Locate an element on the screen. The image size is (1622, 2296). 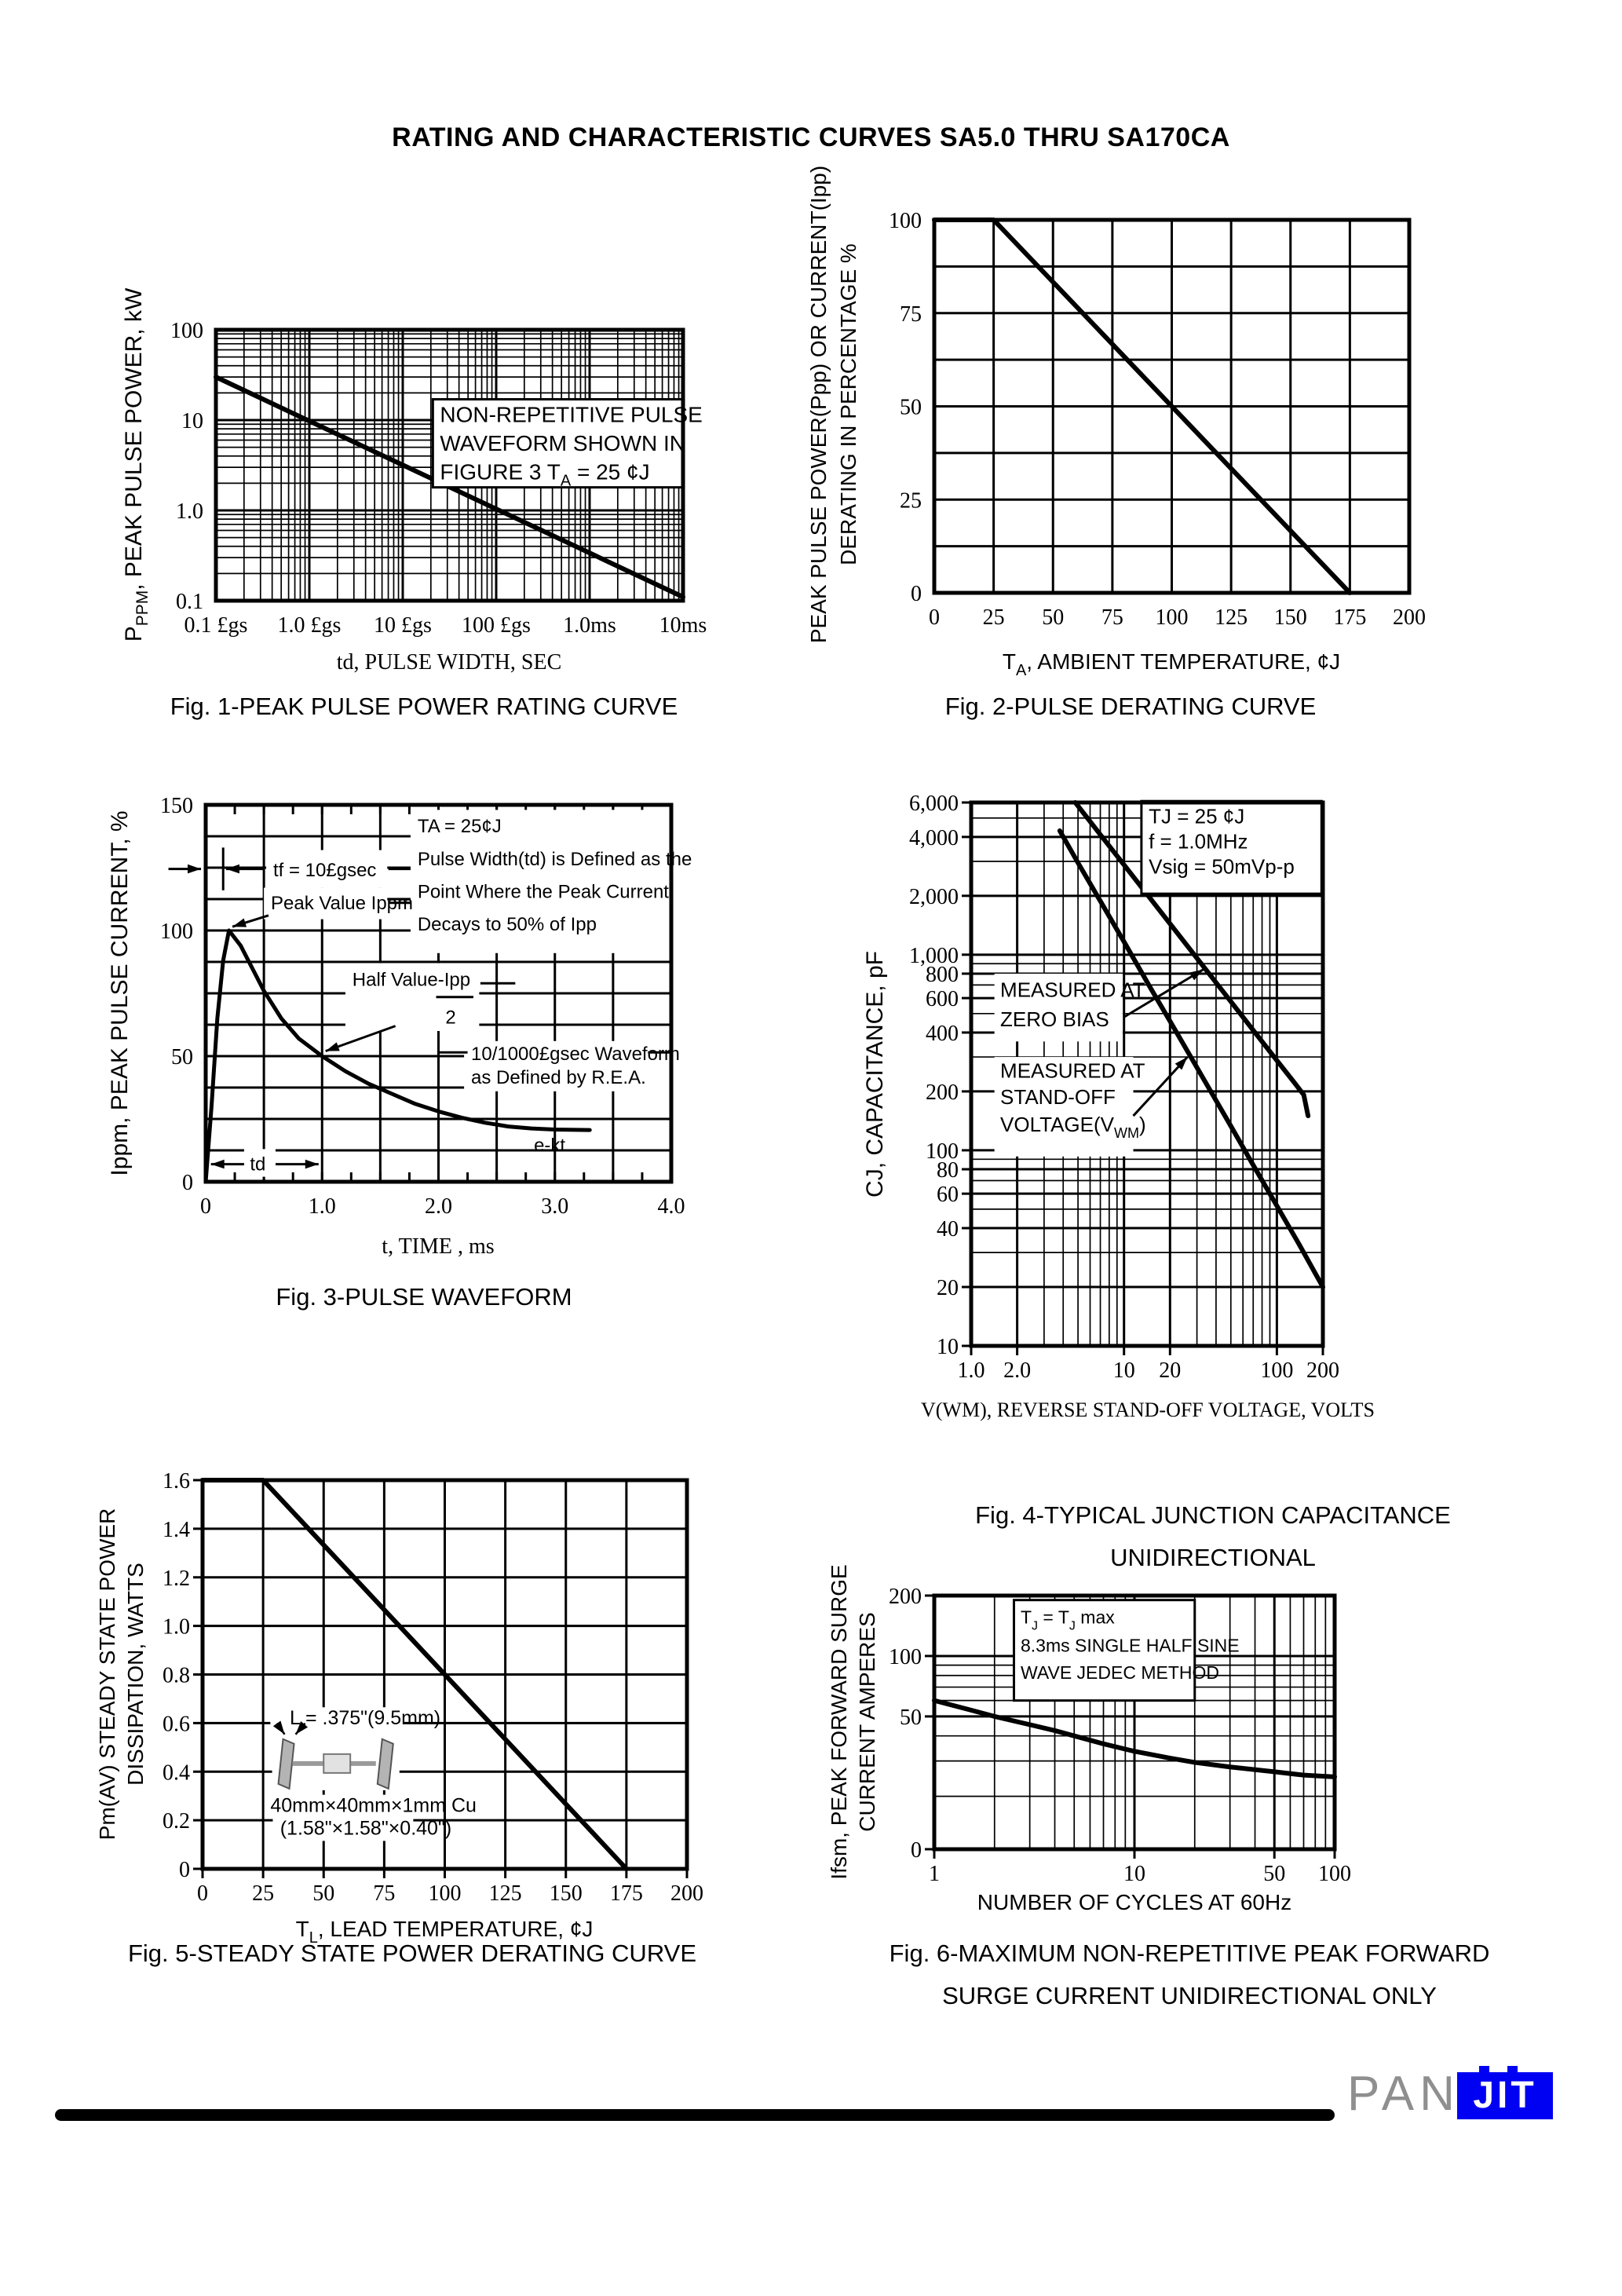
fig4-y-tick: 2,000 is located at coordinates (934, 897).